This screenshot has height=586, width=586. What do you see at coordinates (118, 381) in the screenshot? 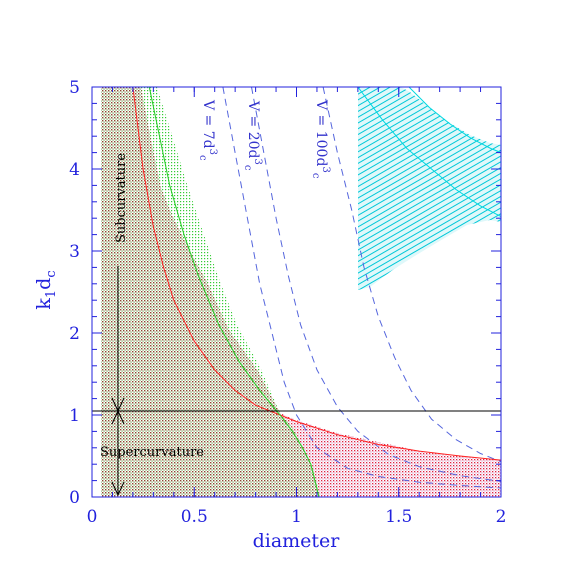
I see `annotation-arrows` at bounding box center [118, 381].